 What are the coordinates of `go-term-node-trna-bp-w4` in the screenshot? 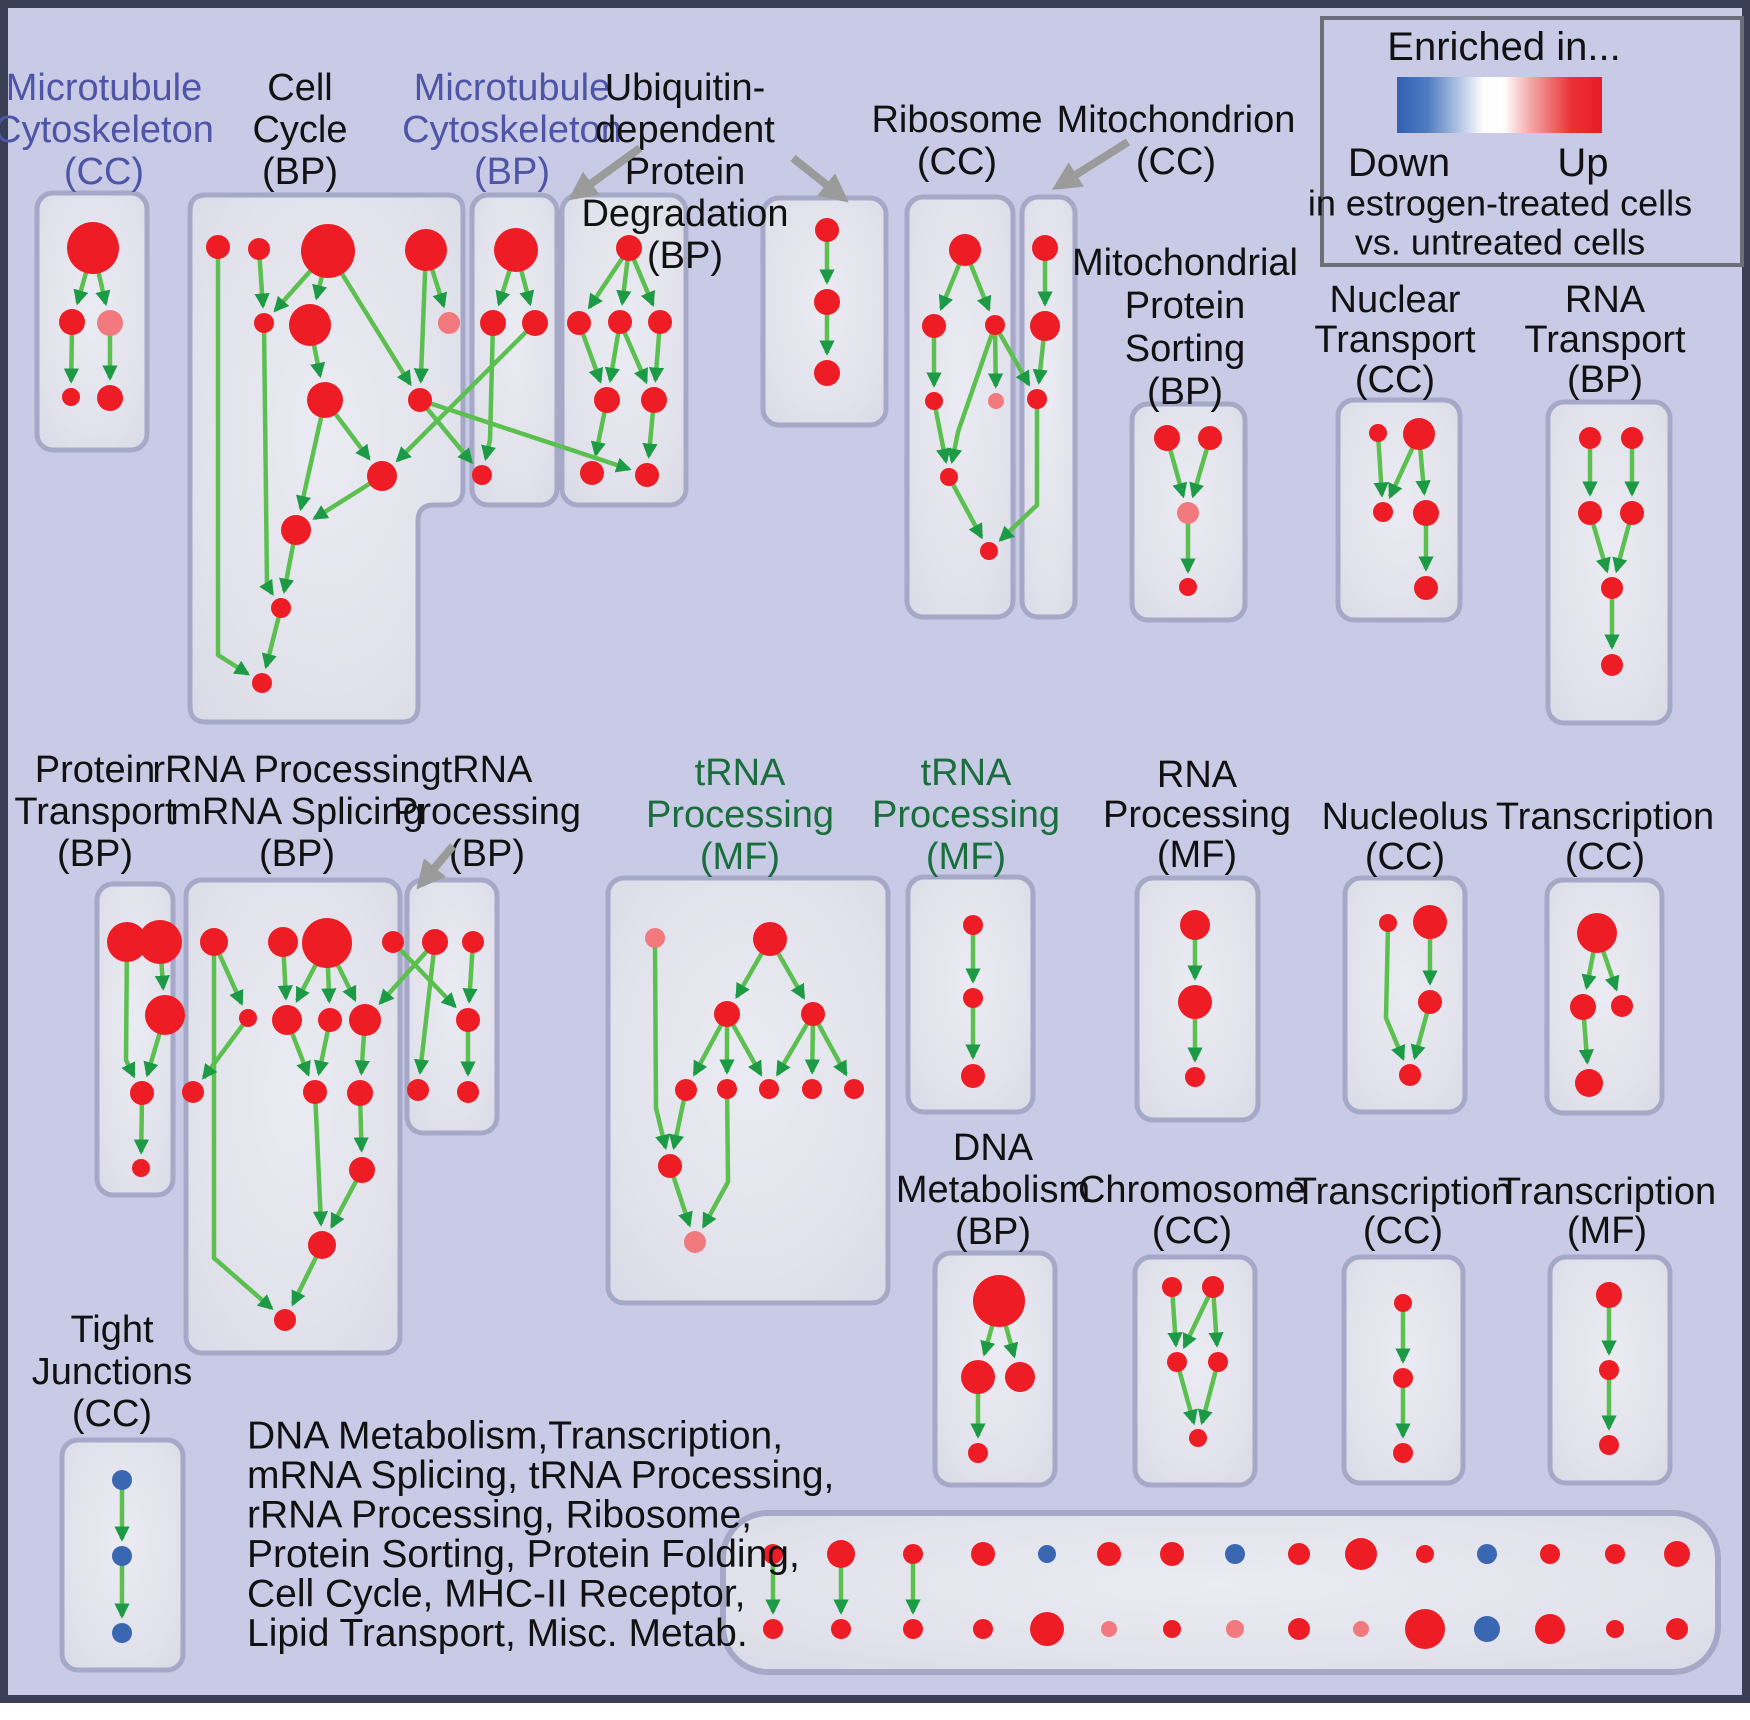 It's located at (418, 1090).